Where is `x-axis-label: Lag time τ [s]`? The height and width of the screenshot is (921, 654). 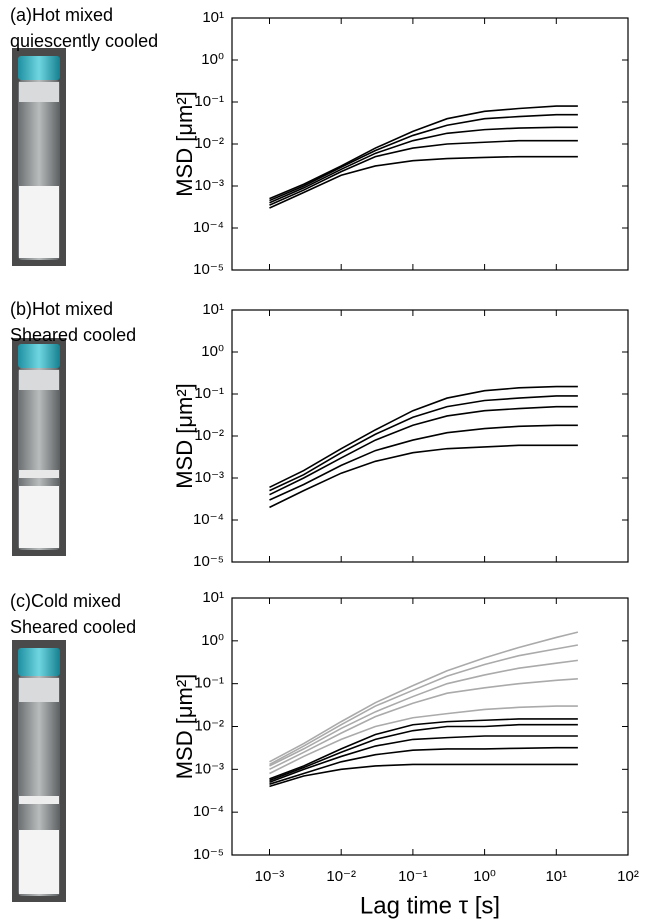
x-axis-label: Lag time τ [s] is located at coordinates (430, 905).